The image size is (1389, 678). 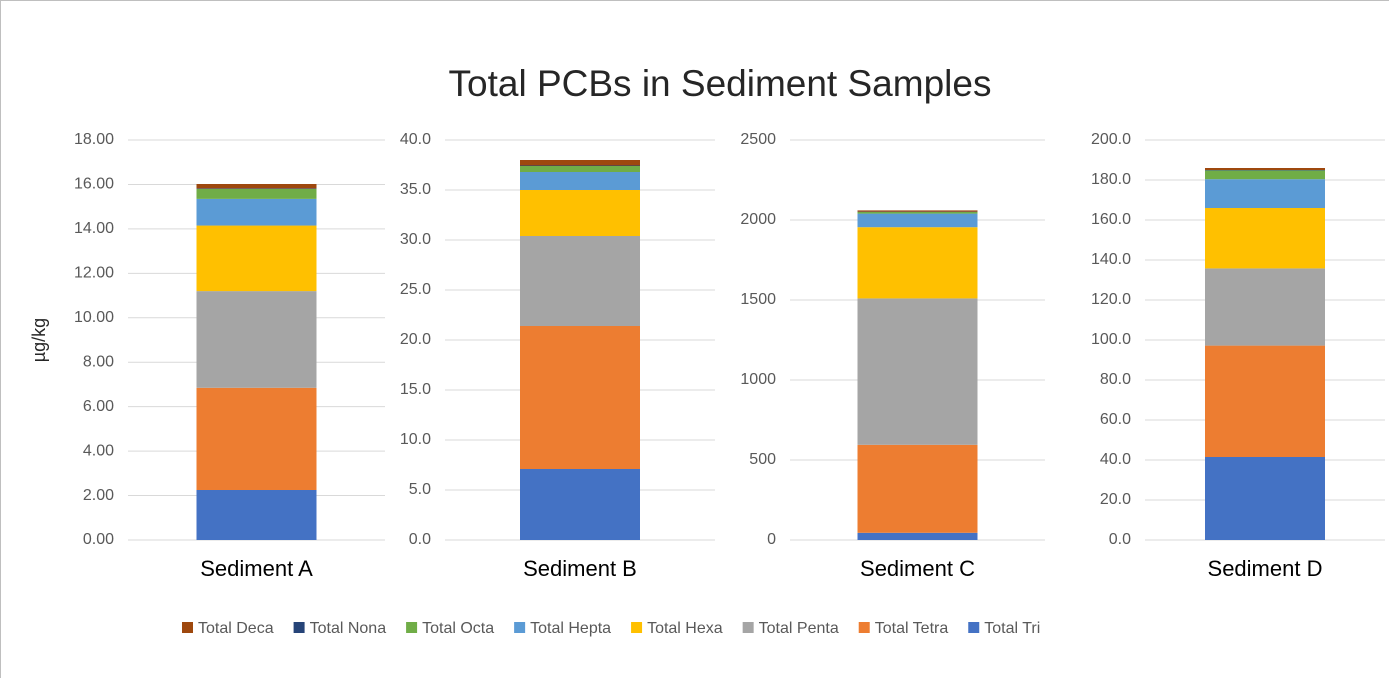 I want to click on y-tick-label: 4.00, so click(x=98, y=450).